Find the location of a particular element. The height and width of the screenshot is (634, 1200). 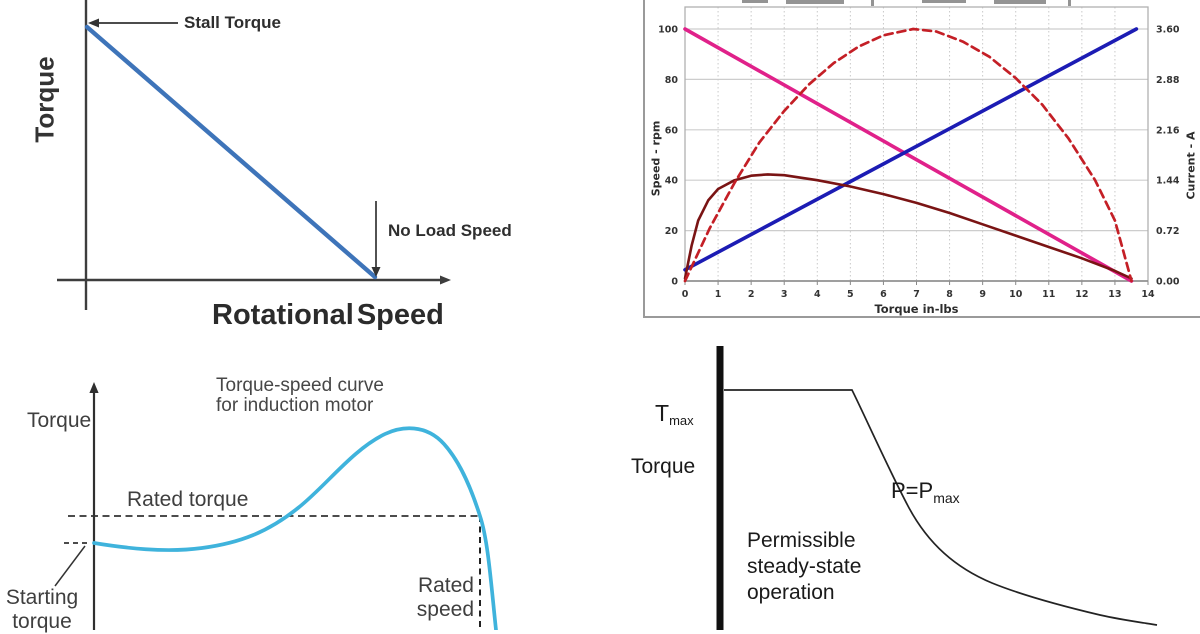

current-line-blue-path is located at coordinates (911, 149).